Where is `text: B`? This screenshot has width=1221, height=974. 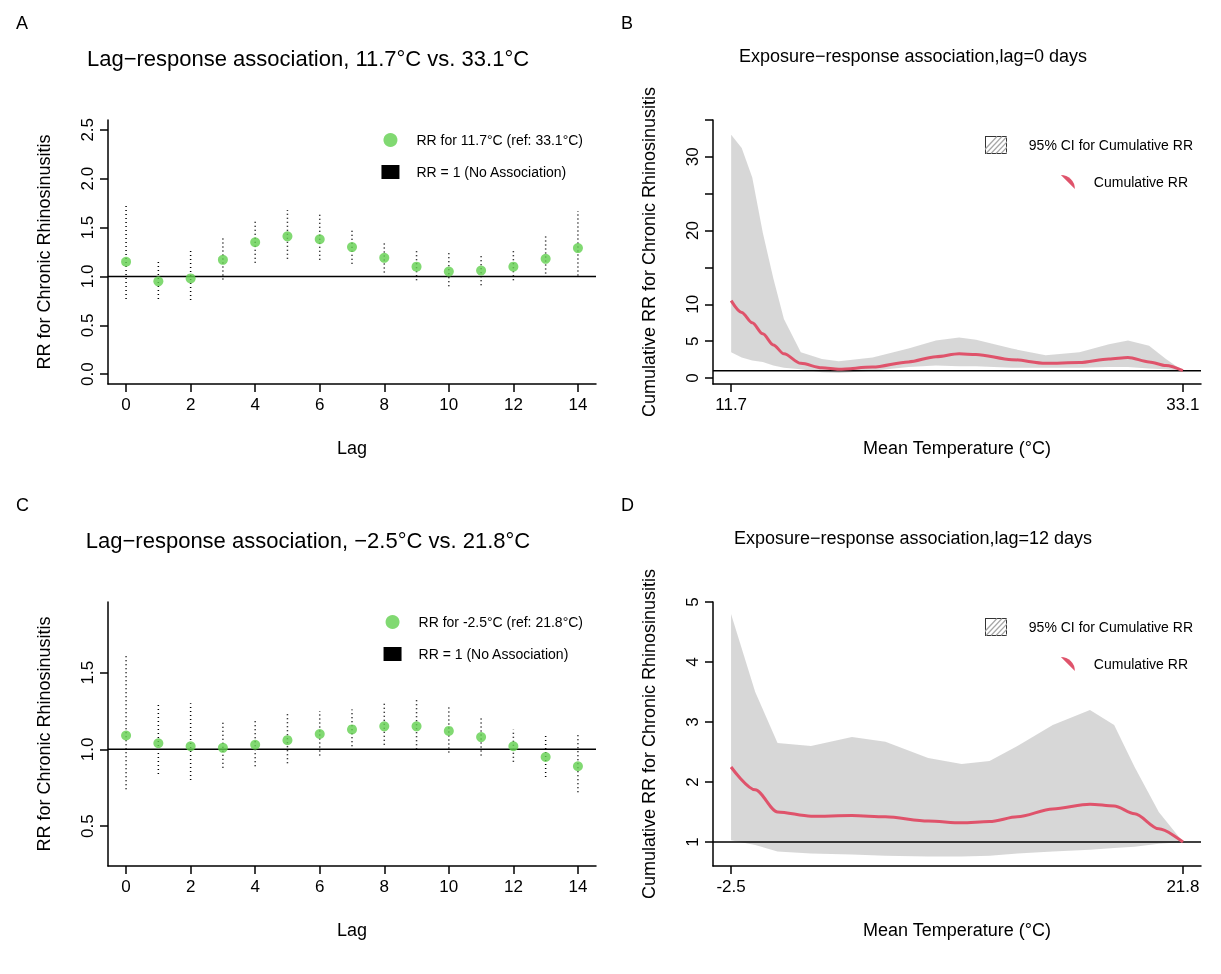
text: B is located at coordinates (627, 23).